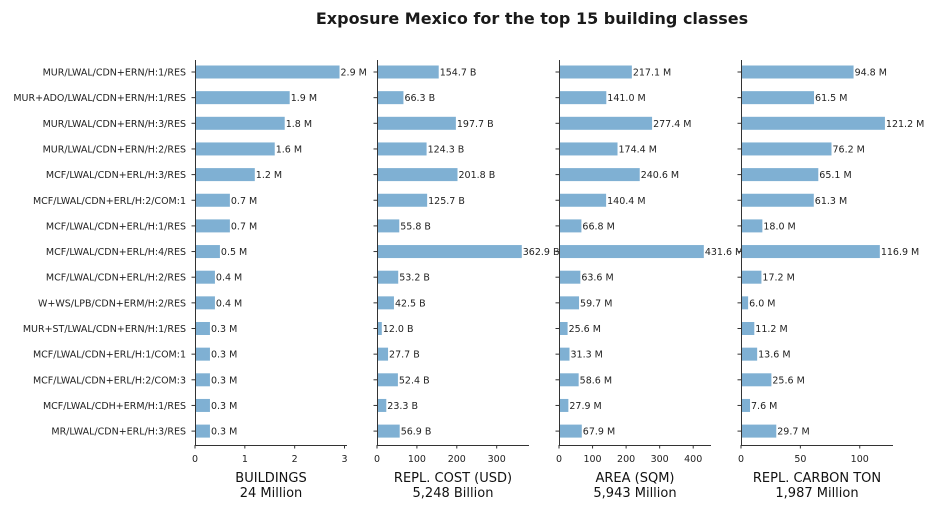 The height and width of the screenshot is (510, 936). I want to click on bar-value-label: 76.2 M, so click(848, 149).